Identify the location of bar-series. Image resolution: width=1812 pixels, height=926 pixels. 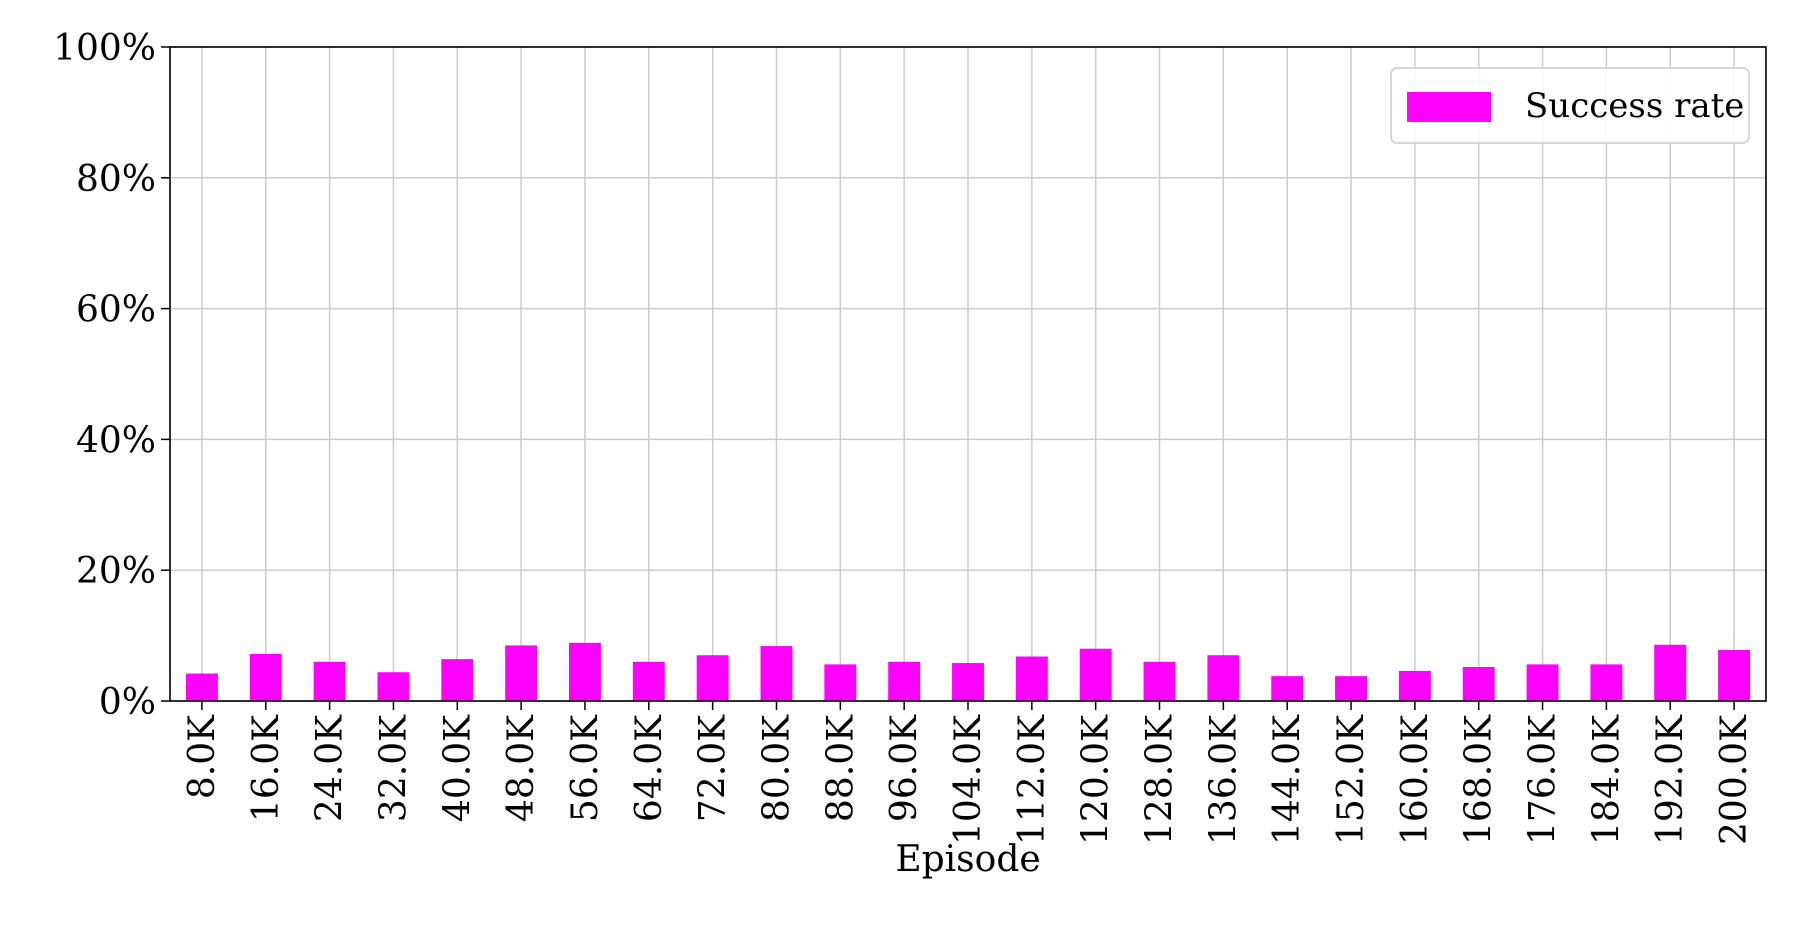
(968, 671).